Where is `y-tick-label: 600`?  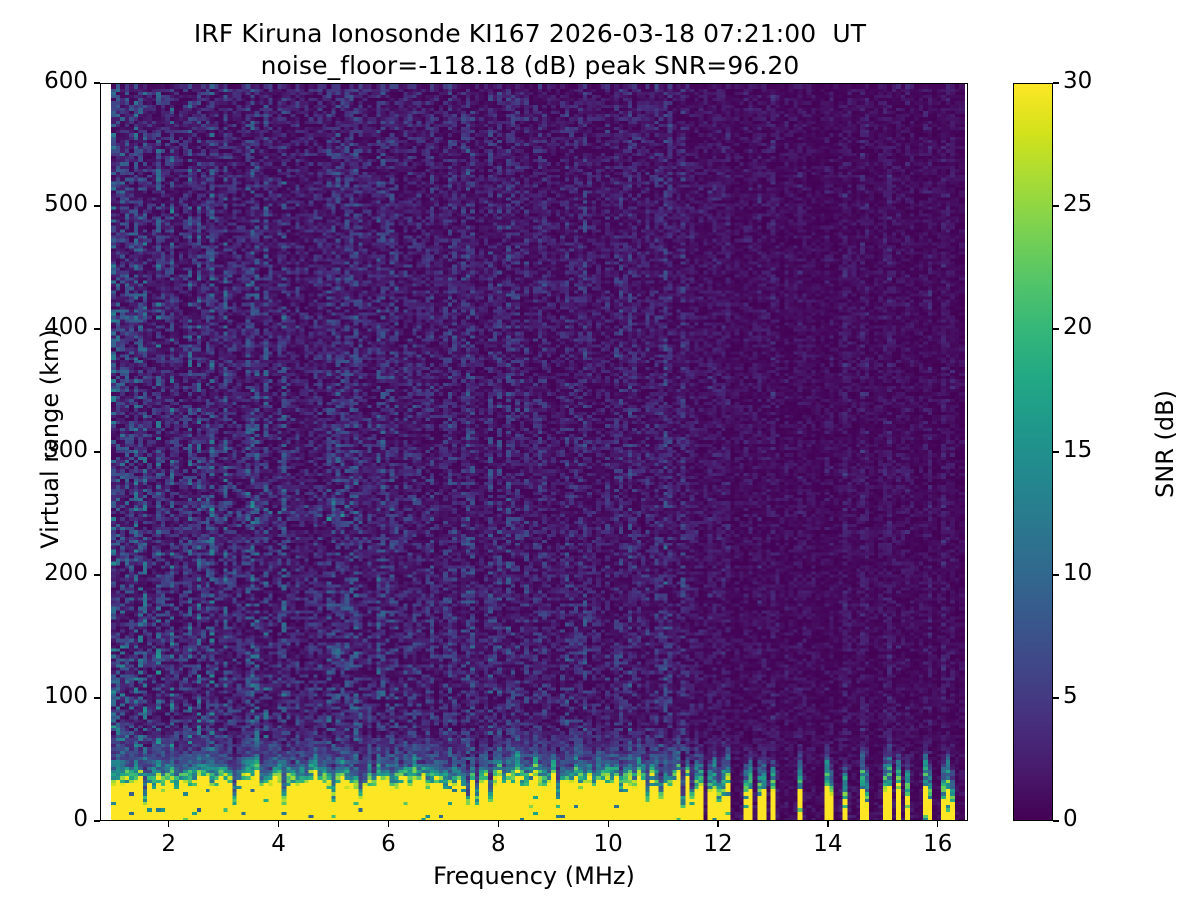 y-tick-label: 600 is located at coordinates (66, 81).